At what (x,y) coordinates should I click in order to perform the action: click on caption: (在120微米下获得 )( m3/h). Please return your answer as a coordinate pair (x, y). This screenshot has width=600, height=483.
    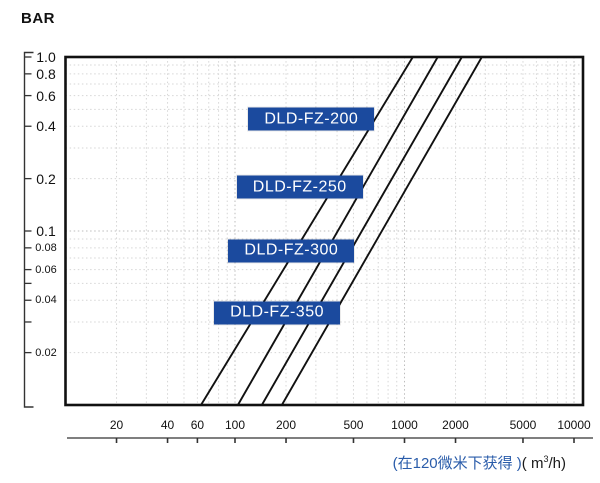
    Looking at the image, I should click on (479, 462).